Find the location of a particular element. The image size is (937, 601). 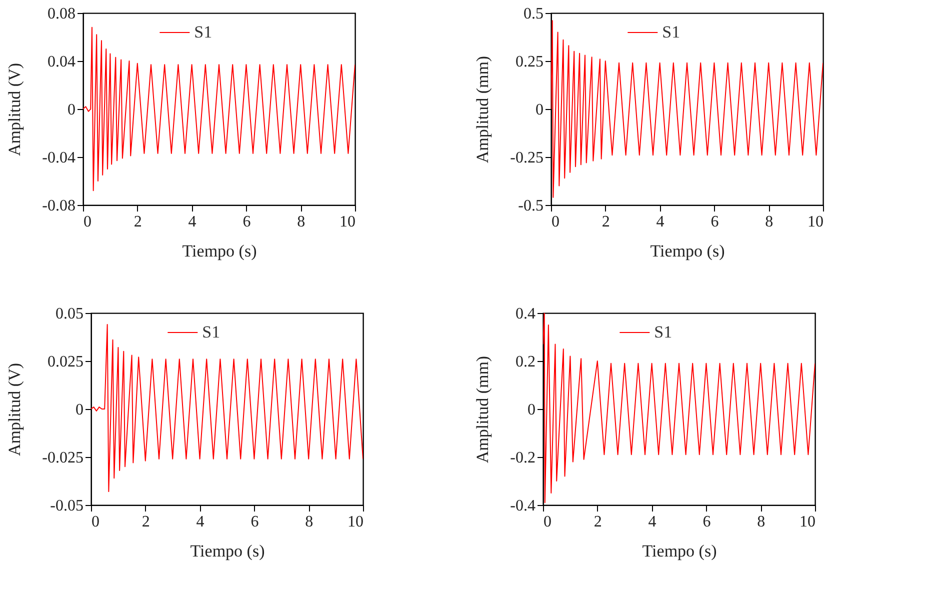

y-tick-label: -0.2 is located at coordinates (523, 458).